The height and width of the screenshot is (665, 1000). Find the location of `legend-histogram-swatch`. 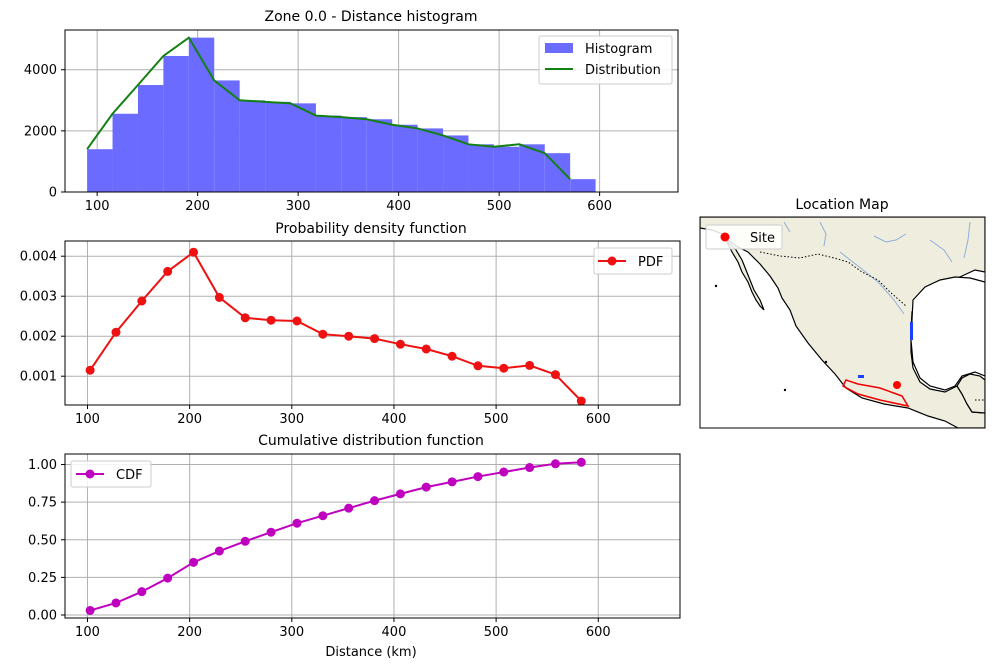

legend-histogram-swatch is located at coordinates (559, 48).